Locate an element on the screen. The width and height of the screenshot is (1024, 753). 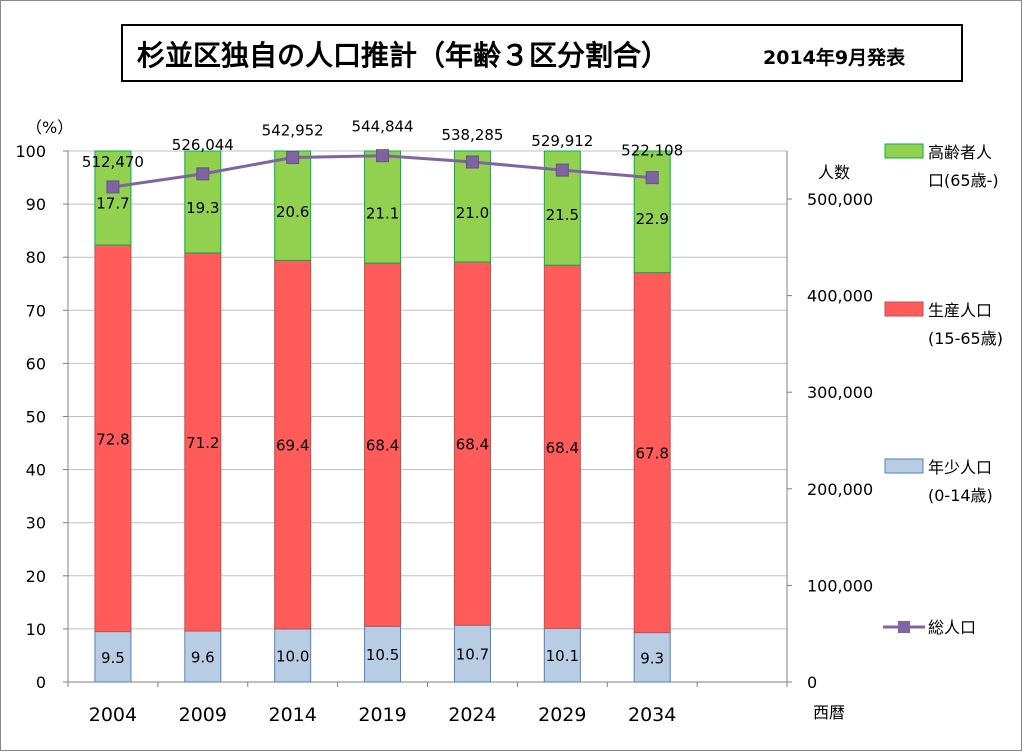
data-label: 10.7 is located at coordinates (472, 655).